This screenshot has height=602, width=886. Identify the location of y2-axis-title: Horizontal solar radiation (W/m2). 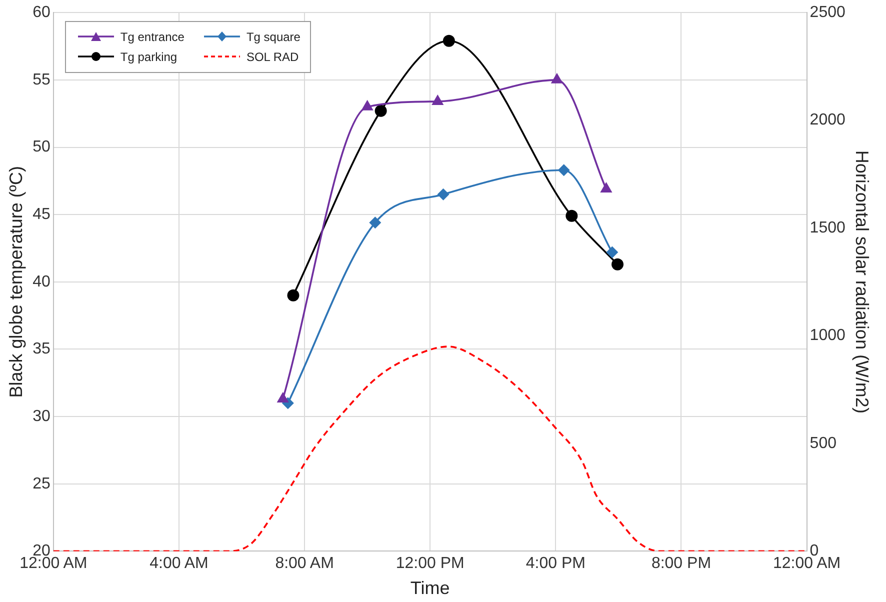
(862, 282).